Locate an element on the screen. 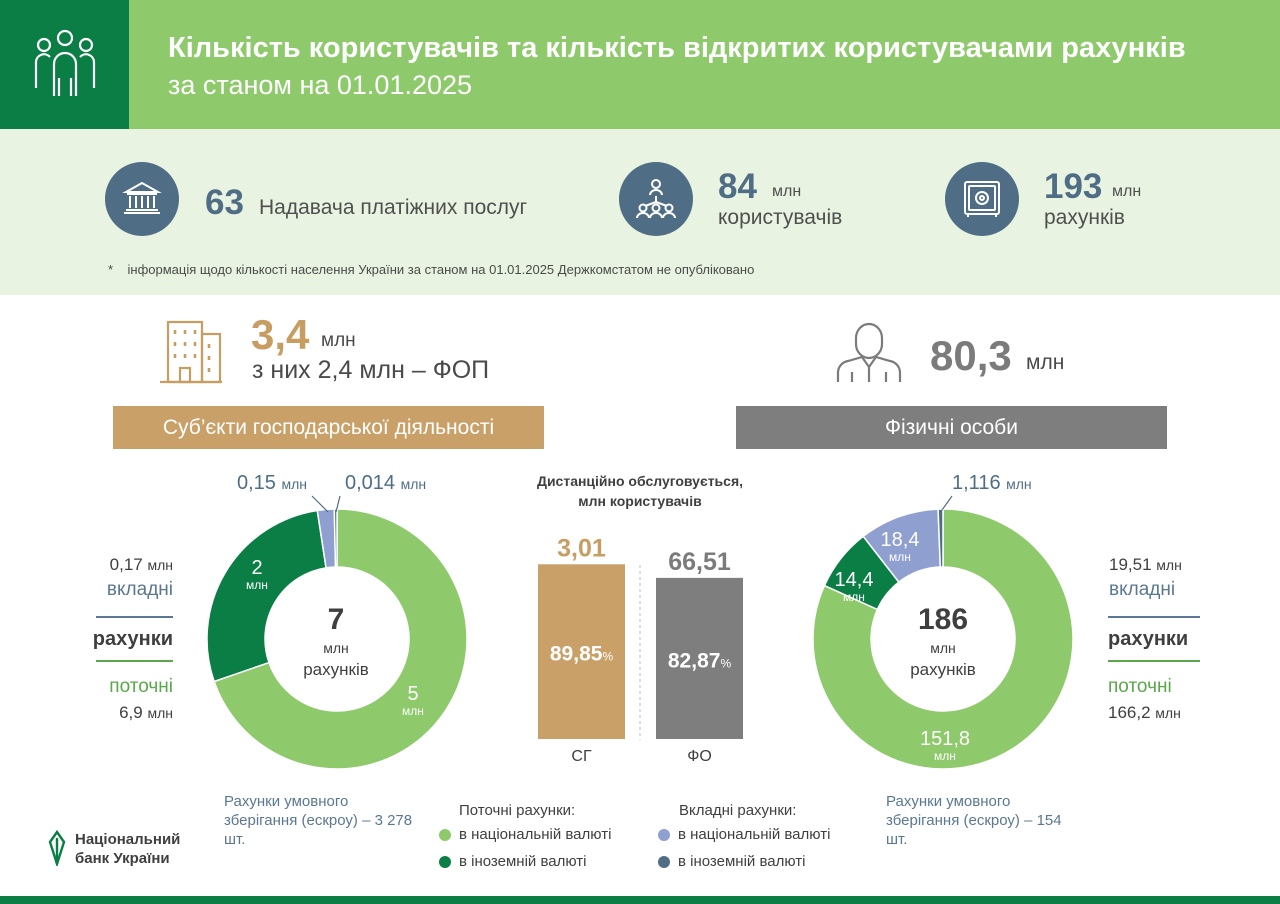 The width and height of the screenshot is (1280, 904). legend-dot-deposit-foreign is located at coordinates (664, 862).